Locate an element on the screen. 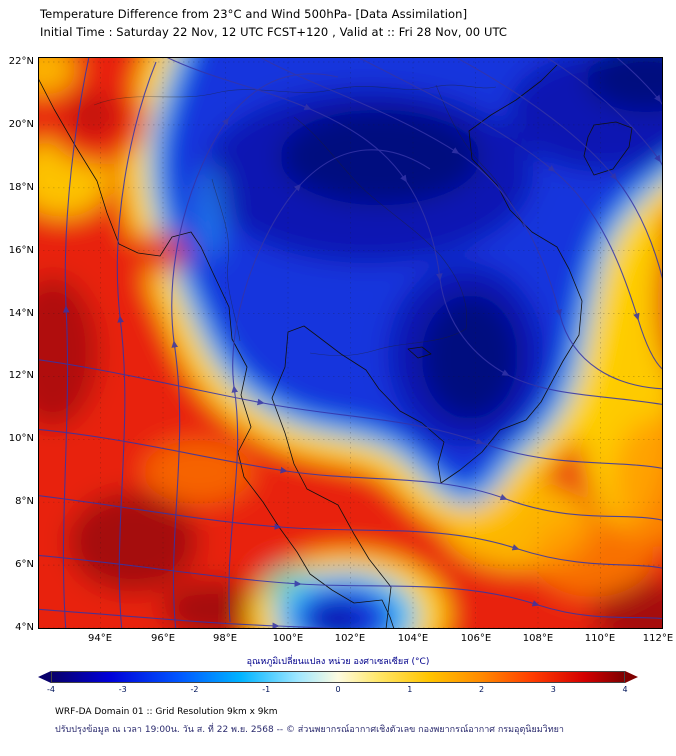  colorbar-ticks: -4 -3 -2 -1 0 1 2 3 4 is located at coordinates (337, 690).